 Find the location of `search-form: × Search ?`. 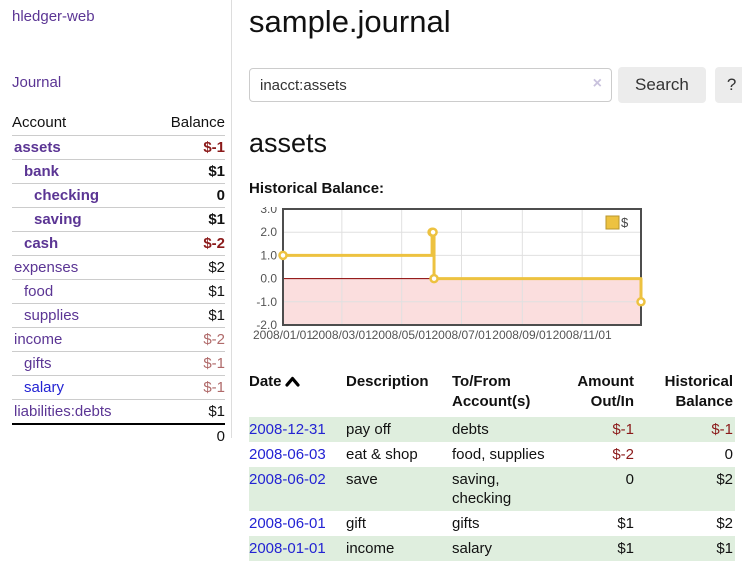

search-form: × Search ? is located at coordinates (495, 85).